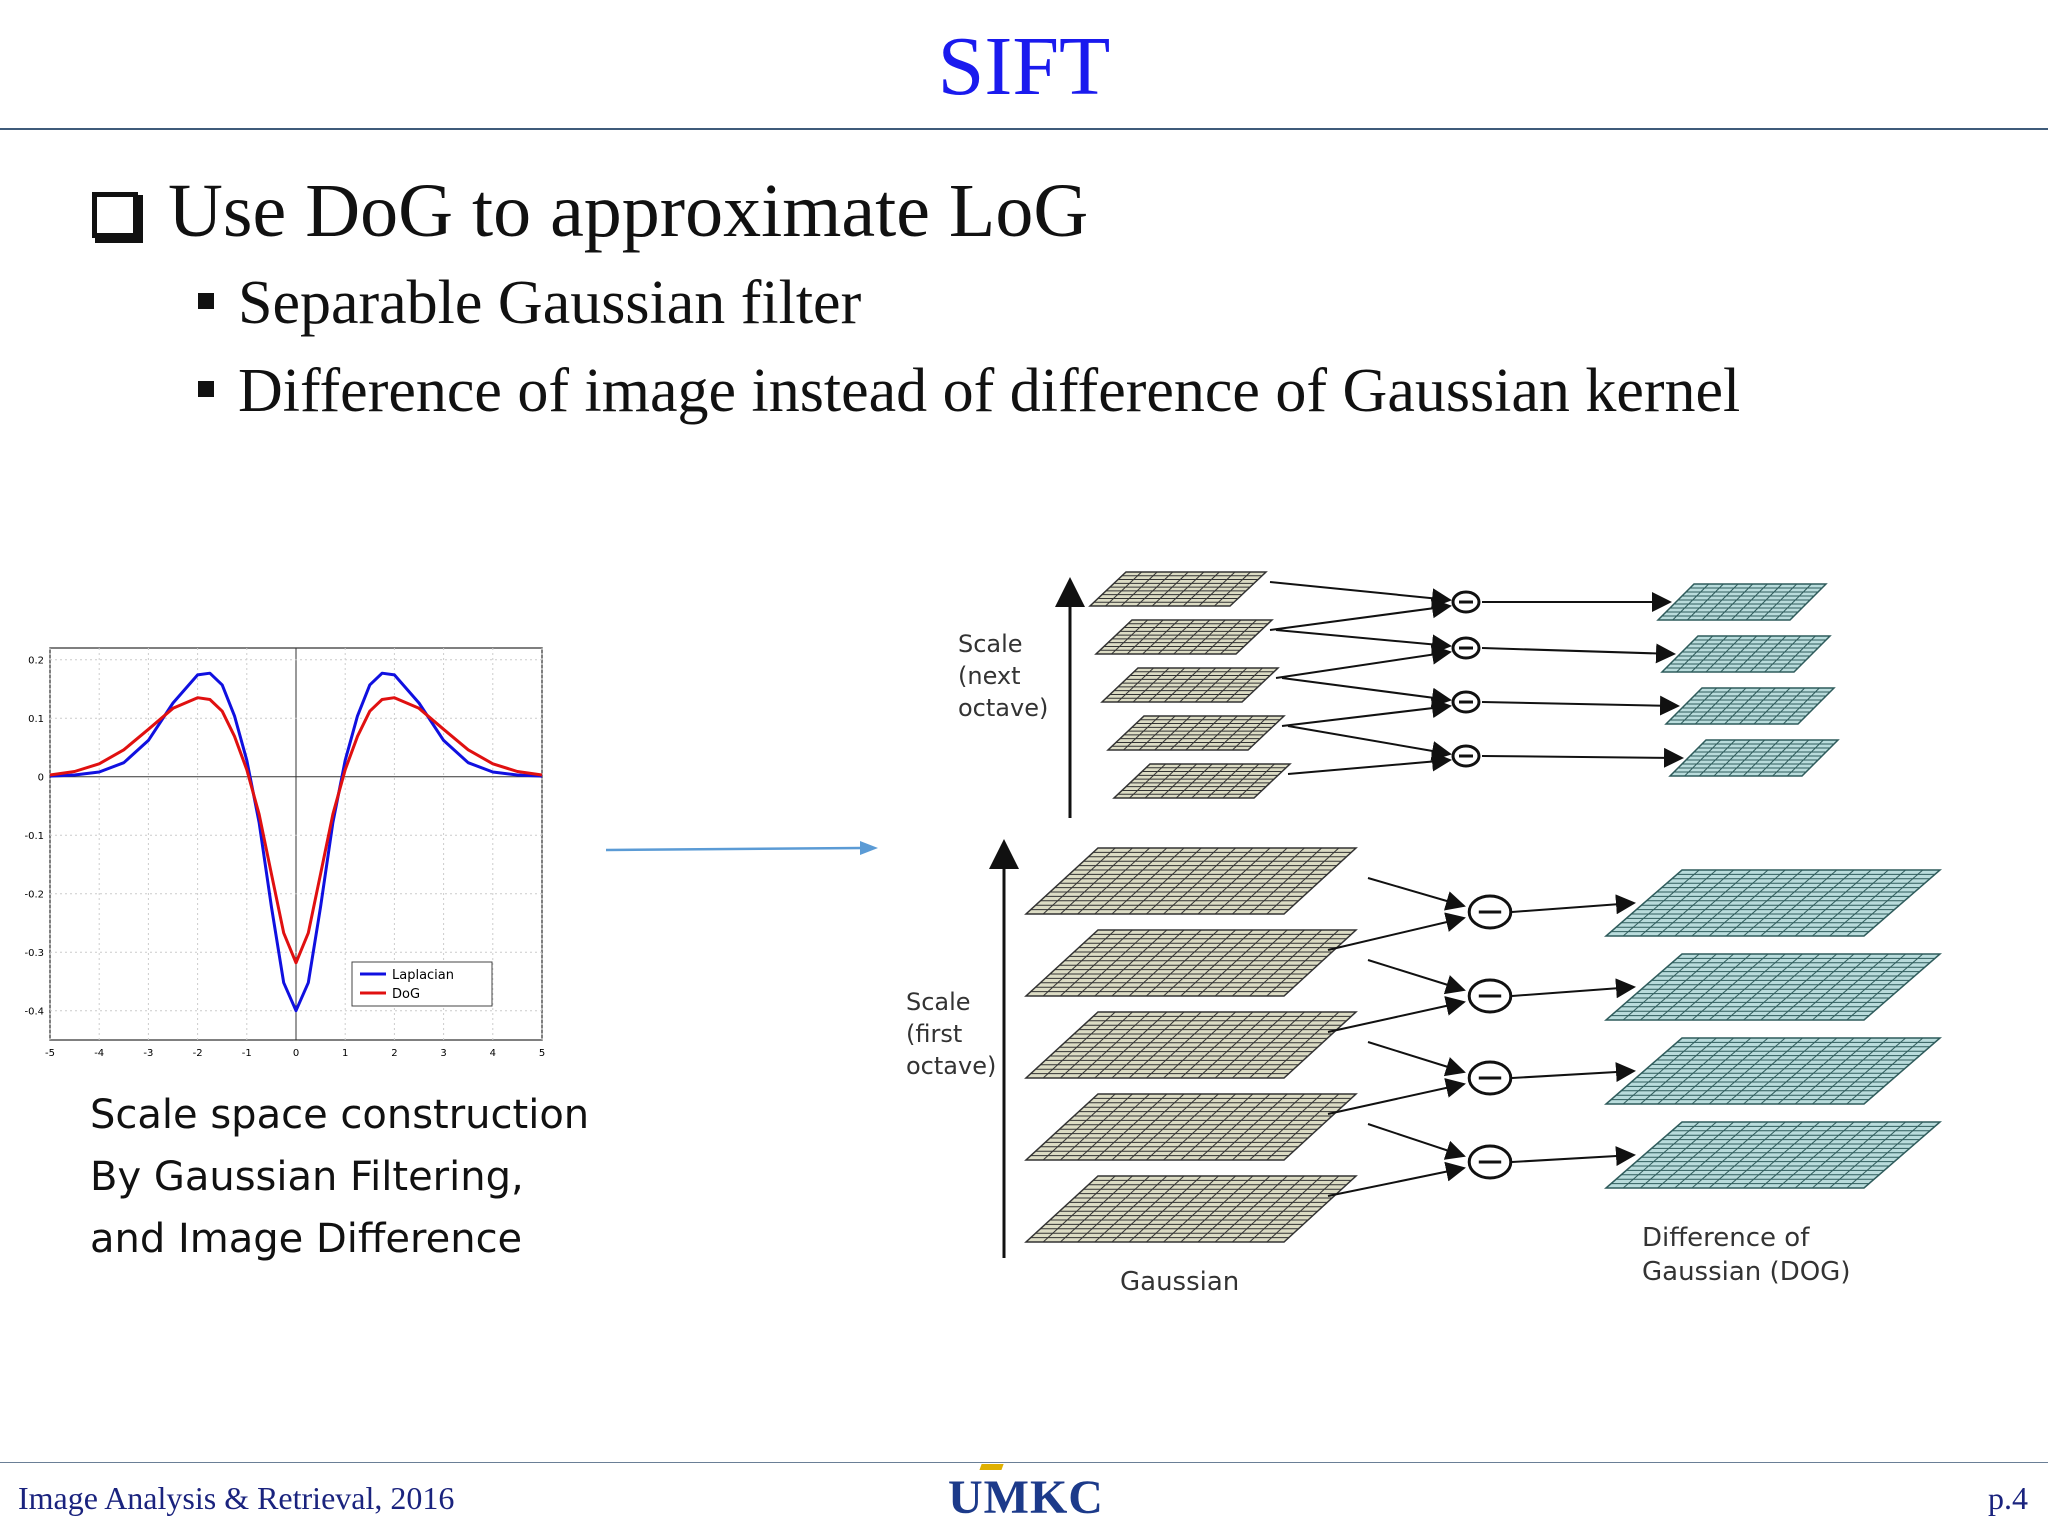  Describe the element at coordinates (117, 217) in the screenshot. I see `checkbox-bullet-icon` at that location.